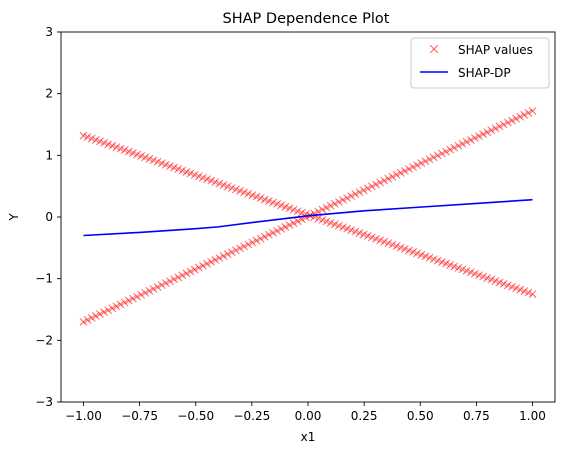 The width and height of the screenshot is (565, 455). I want to click on y-tick-label: 1, so click(49, 155).